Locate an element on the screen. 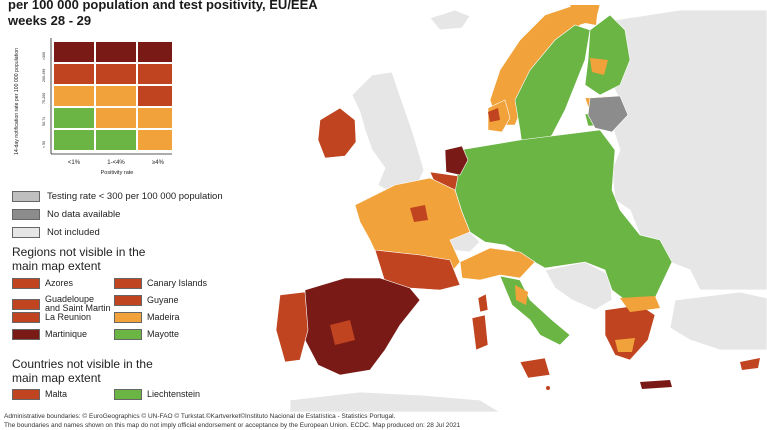 The image size is (767, 430). matrix-row-label: 200-499 is located at coordinates (44, 75).